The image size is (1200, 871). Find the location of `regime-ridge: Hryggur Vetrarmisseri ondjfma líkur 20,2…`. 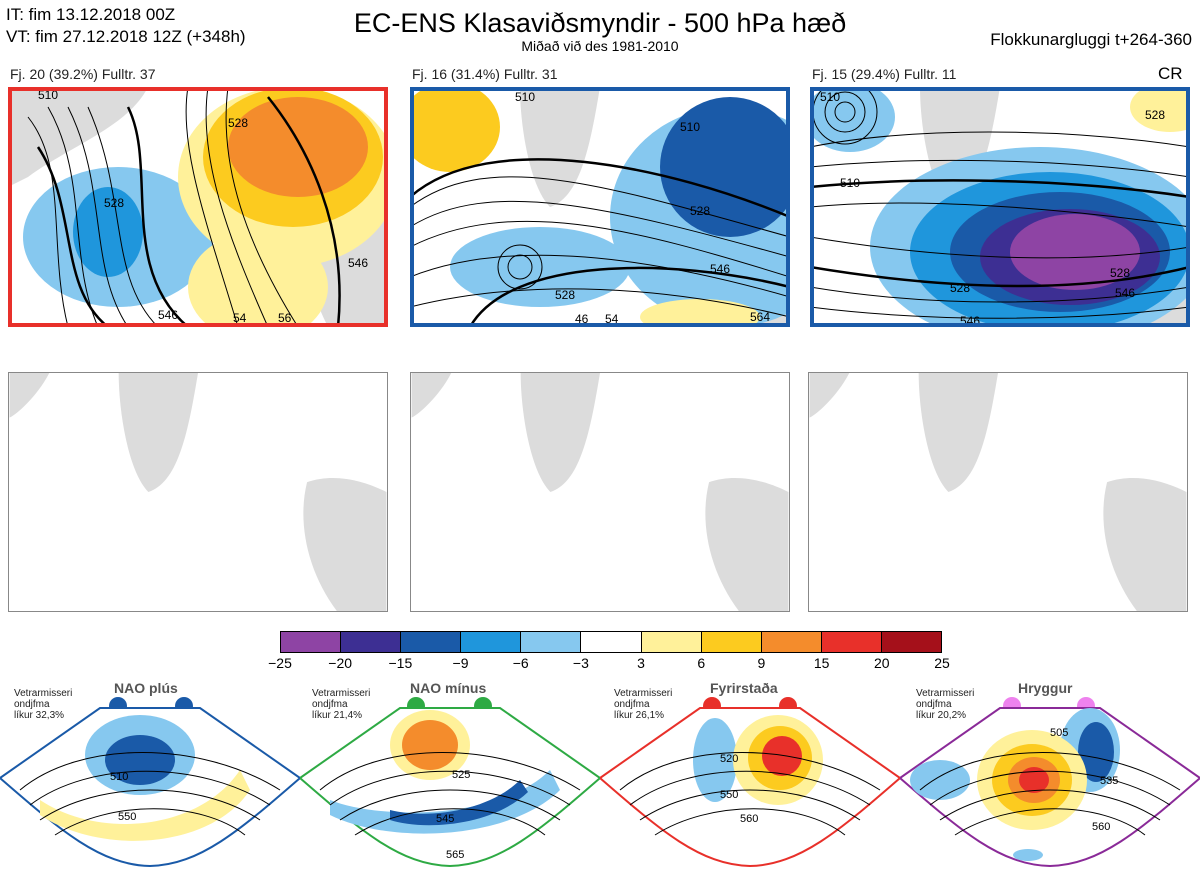

regime-ridge: Hryggur Vetrarmisseri ondjfma líkur 20,2… is located at coordinates (1050, 775).